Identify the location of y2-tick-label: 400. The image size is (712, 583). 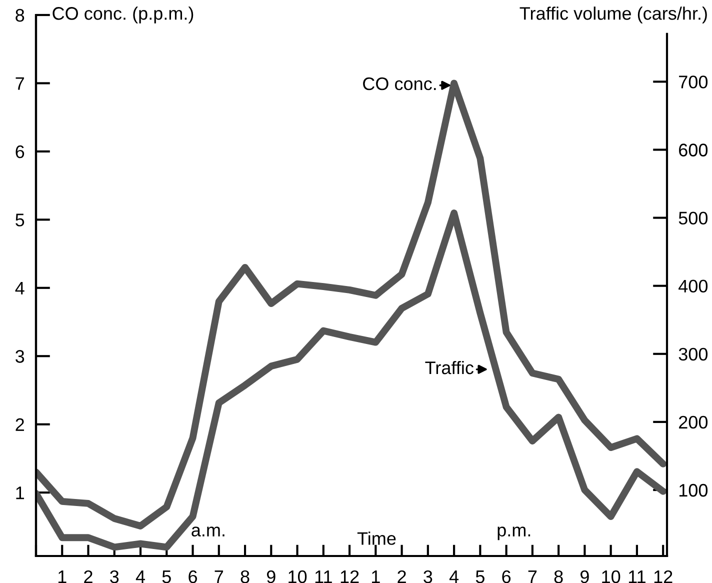
(693, 286).